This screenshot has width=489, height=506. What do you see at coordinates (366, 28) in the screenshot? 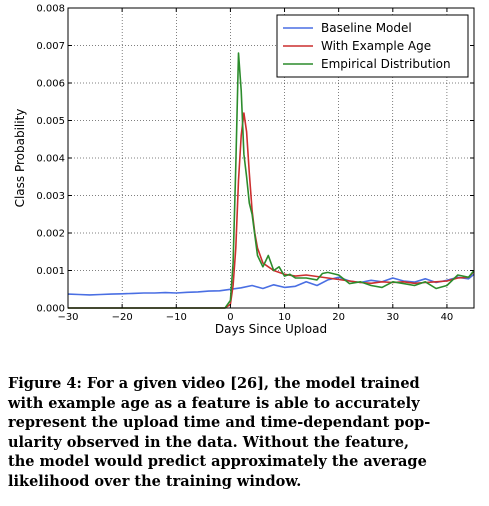
I see `legend-label: Baseline Model` at bounding box center [366, 28].